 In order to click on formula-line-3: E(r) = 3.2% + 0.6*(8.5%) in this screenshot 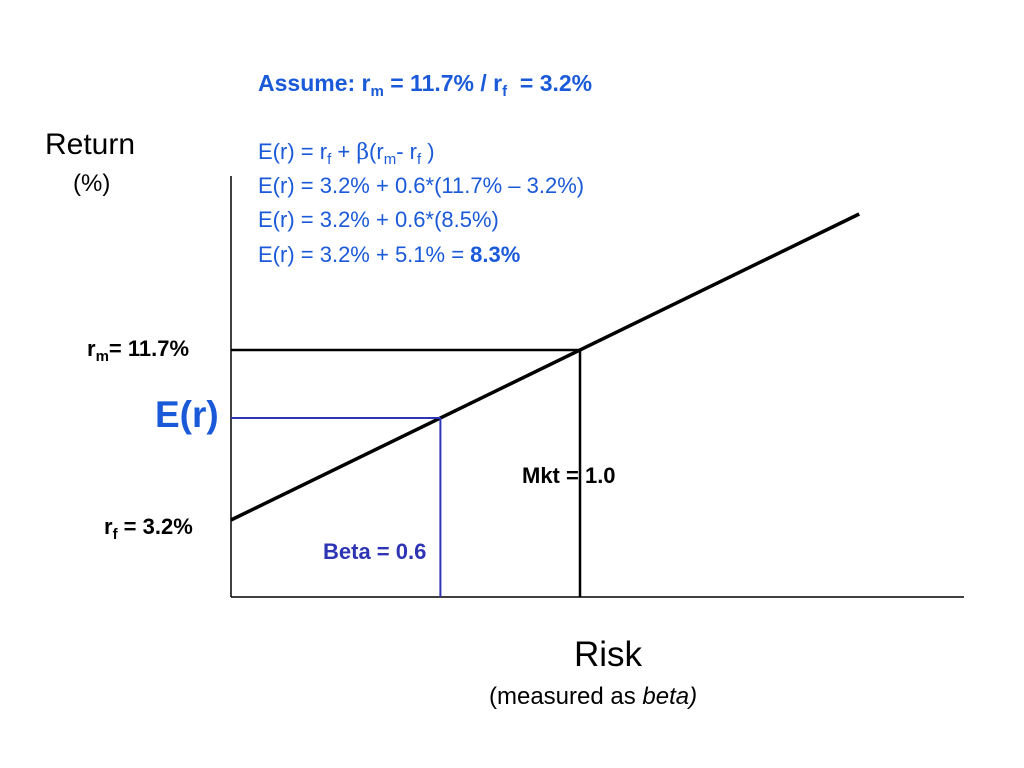, I will do `click(378, 219)`.